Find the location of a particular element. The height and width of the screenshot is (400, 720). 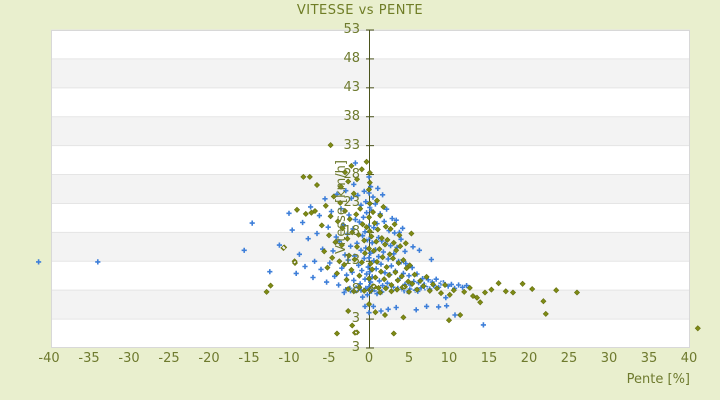

y-tick-label: 38 is located at coordinates (351, 116).